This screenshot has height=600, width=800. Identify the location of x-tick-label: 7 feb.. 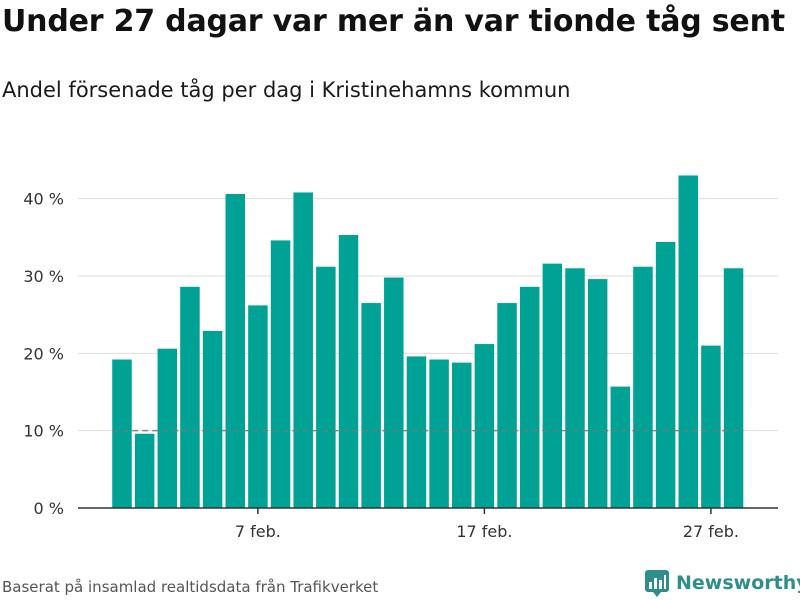
(258, 531).